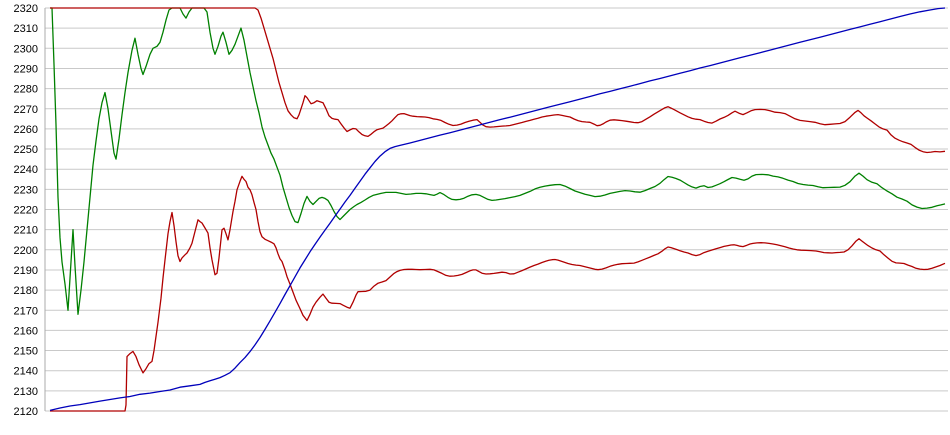 The width and height of the screenshot is (950, 435). What do you see at coordinates (26, 130) in the screenshot?
I see `y-axis-tick-label: 2260` at bounding box center [26, 130].